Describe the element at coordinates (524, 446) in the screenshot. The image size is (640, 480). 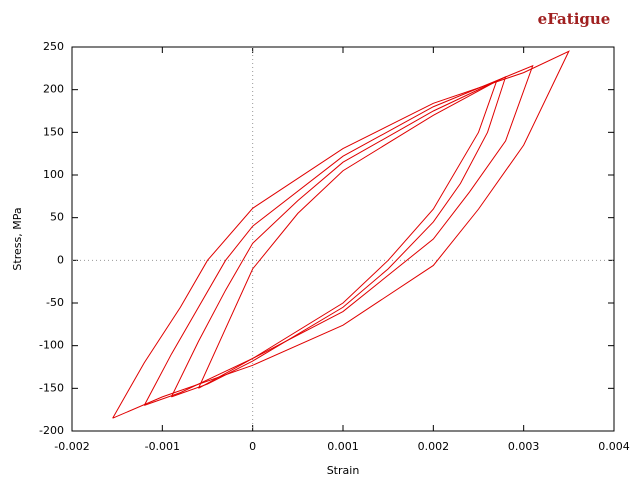
I see `x-tick-label: 0.003` at that location.